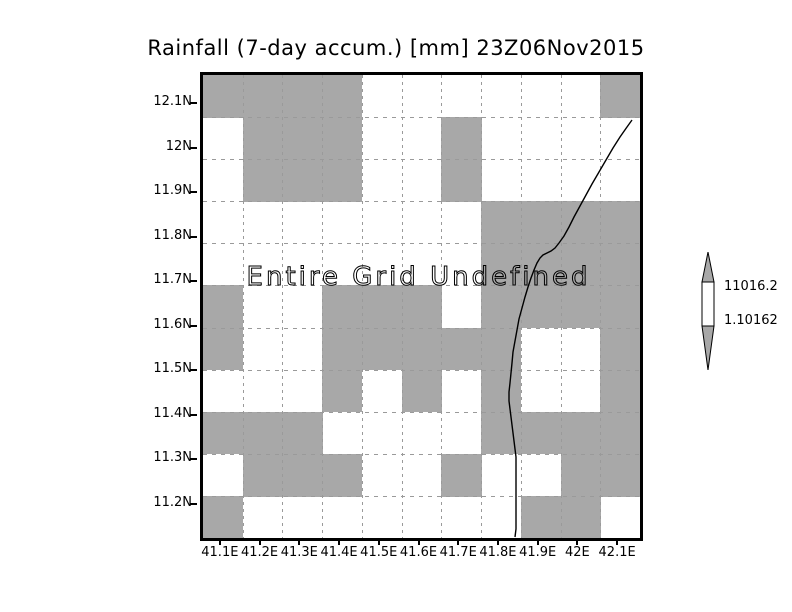  What do you see at coordinates (172, 235) in the screenshot?
I see `y-axis-label: 11.8N` at bounding box center [172, 235].